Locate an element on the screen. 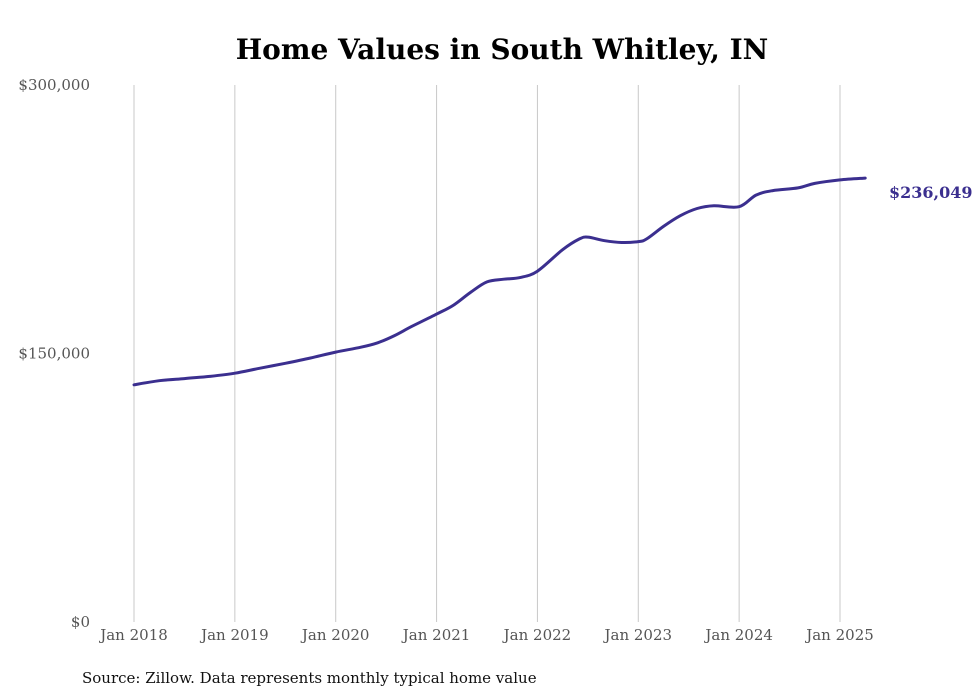 This screenshot has height=699, width=980. y-tick-label: $0 is located at coordinates (80, 622).